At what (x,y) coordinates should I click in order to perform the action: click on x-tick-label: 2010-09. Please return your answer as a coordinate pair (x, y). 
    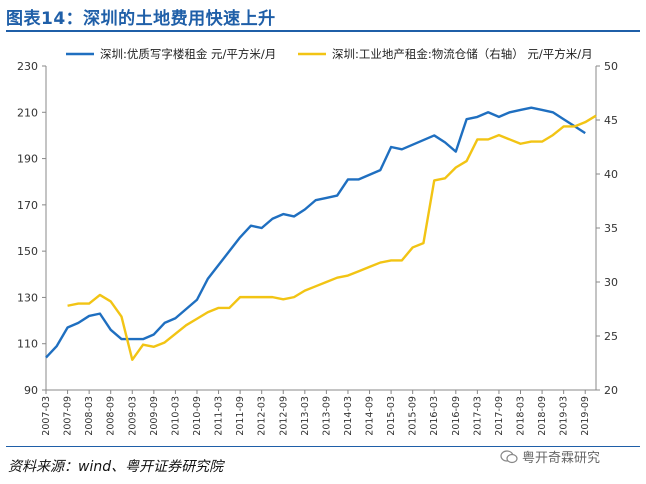
    Looking at the image, I should click on (197, 416).